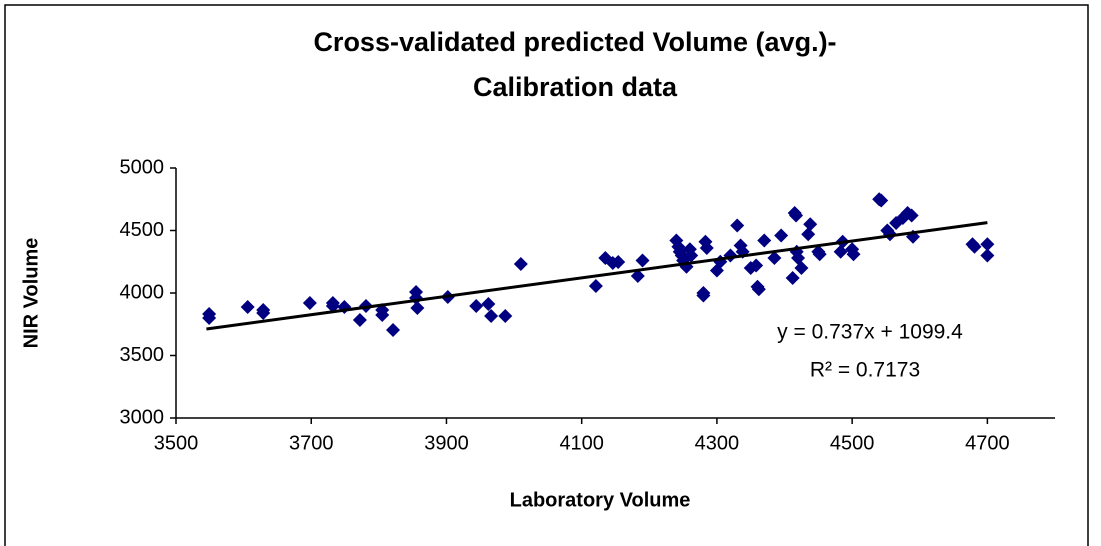 Image resolution: width=1101 pixels, height=546 pixels. I want to click on x-axis-label: Laboratory Volume, so click(600, 500).